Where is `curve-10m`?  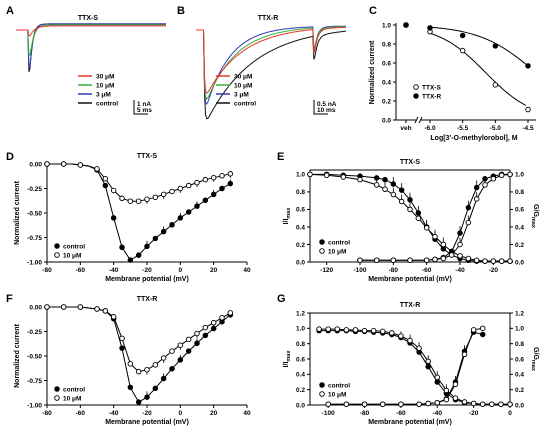 curve-10m is located at coordinates (414, 366).